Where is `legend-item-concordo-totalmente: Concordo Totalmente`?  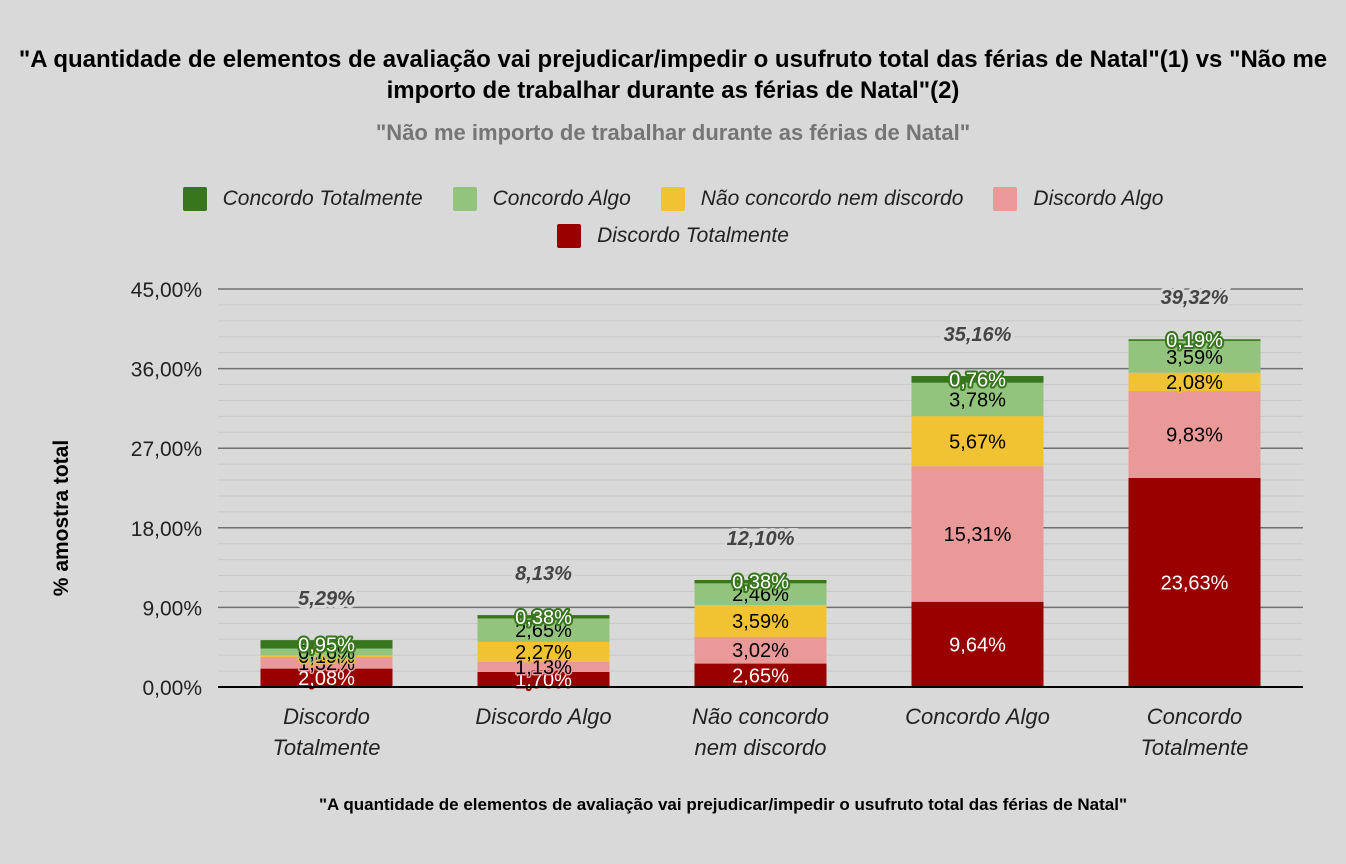
legend-item-concordo-totalmente: Concordo Totalmente is located at coordinates (302, 198).